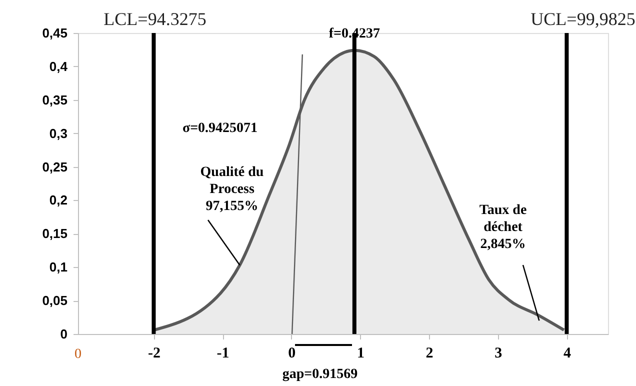 Image resolution: width=636 pixels, height=386 pixels. Describe the element at coordinates (64, 334) in the screenshot. I see `y-tick-label: 0` at that location.